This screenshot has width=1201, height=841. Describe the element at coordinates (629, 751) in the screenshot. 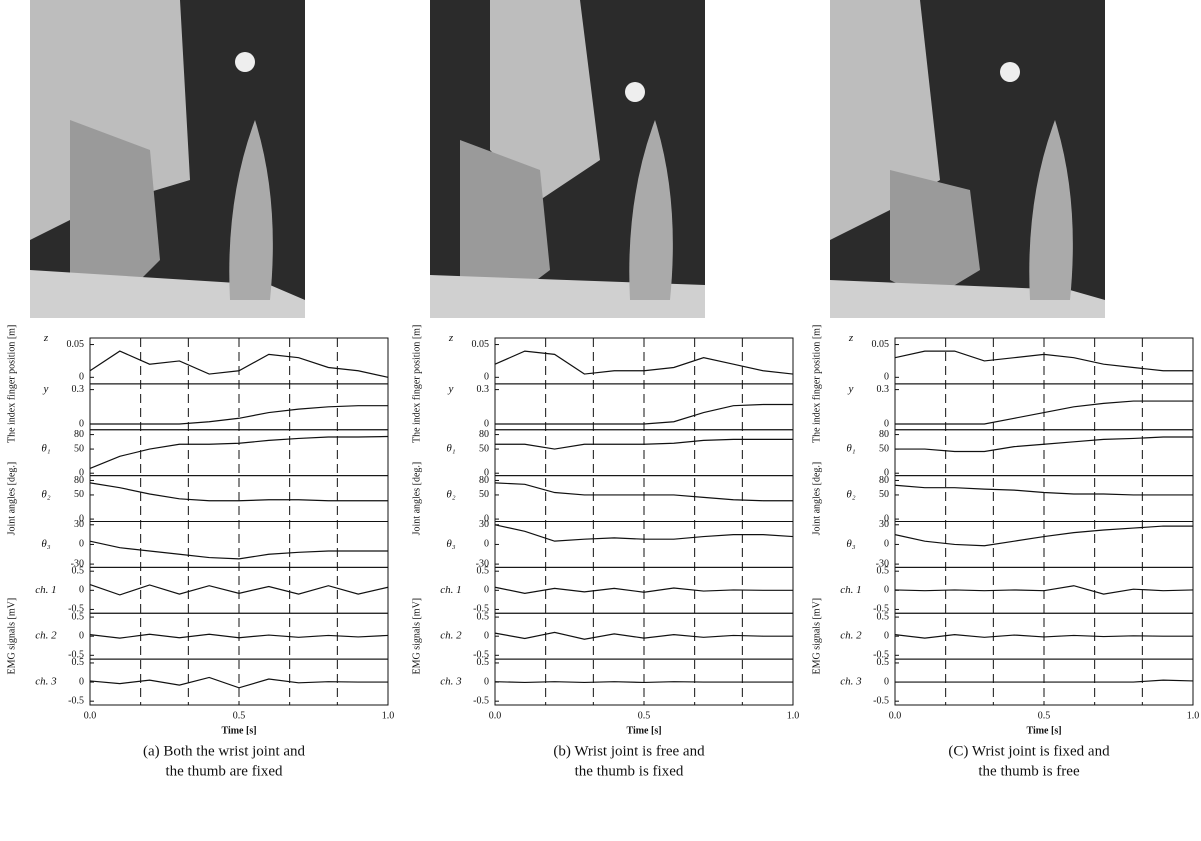

I see `caption: (b) Wrist joint is free and` at that location.